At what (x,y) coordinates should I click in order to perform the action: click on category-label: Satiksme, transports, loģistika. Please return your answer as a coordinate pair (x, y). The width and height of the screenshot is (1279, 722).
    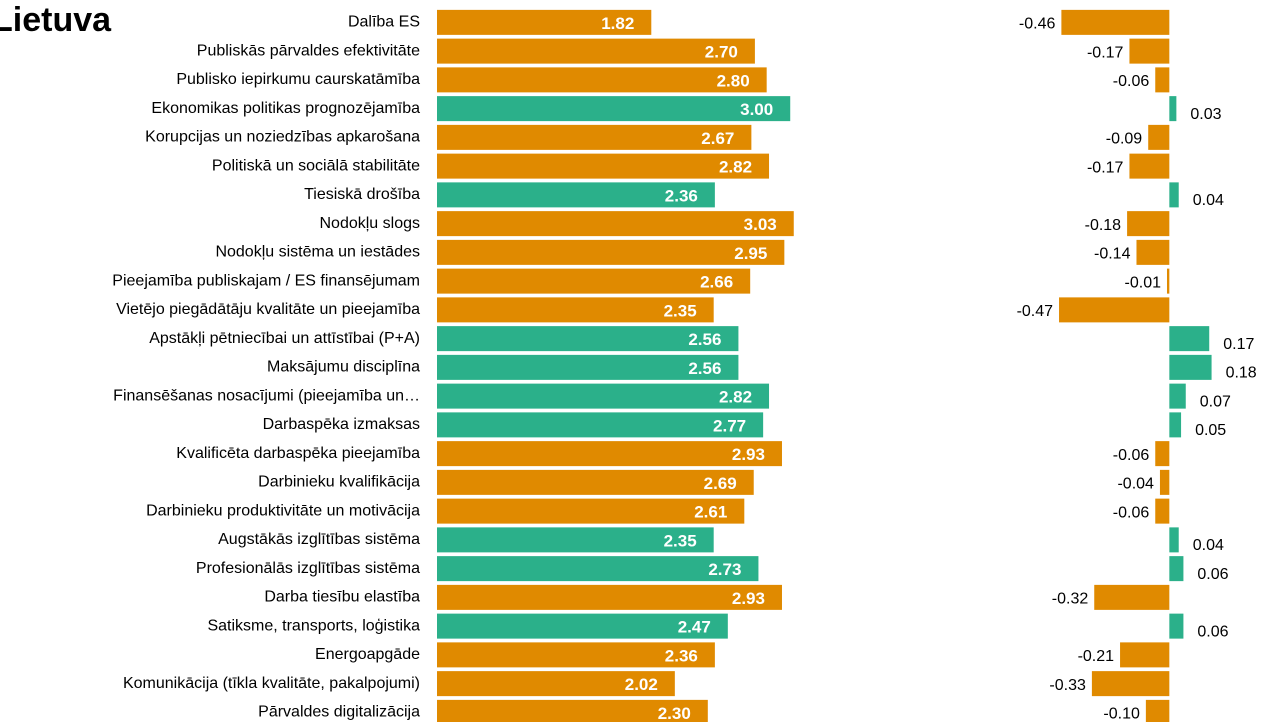
    Looking at the image, I should click on (313, 625).